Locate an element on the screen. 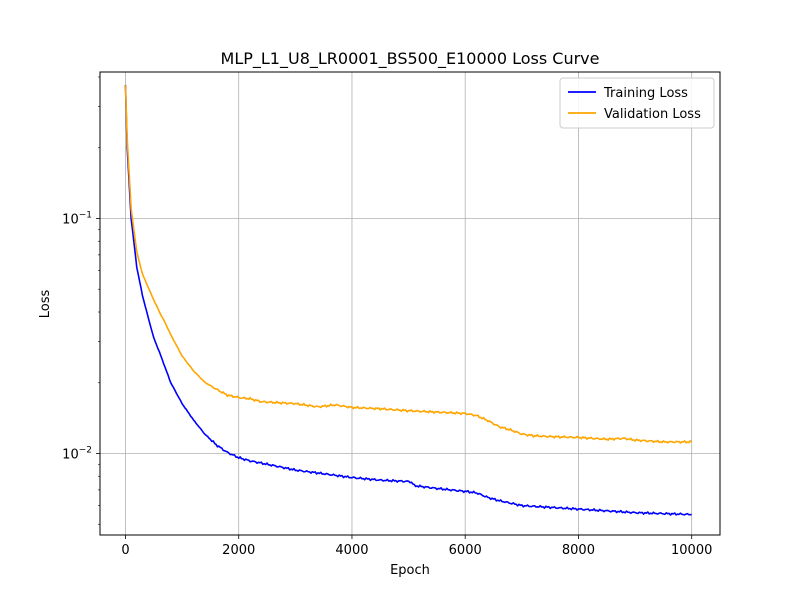 Image resolution: width=800 pixels, height=600 pixels. x-axis-label: Epoch is located at coordinates (410, 570).